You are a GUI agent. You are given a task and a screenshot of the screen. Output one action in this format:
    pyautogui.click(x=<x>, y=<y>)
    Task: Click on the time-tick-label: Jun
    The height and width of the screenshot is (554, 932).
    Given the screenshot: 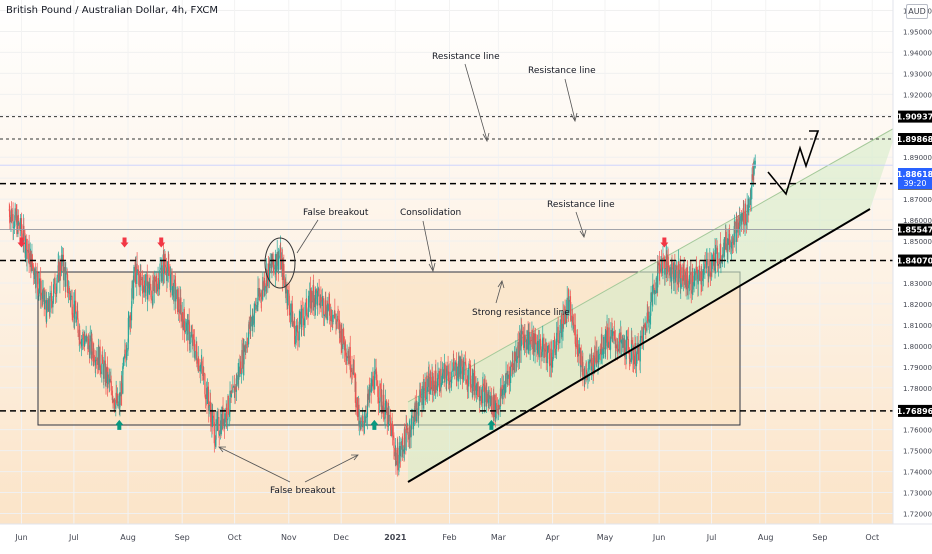 What is the action you would take?
    pyautogui.click(x=659, y=537)
    